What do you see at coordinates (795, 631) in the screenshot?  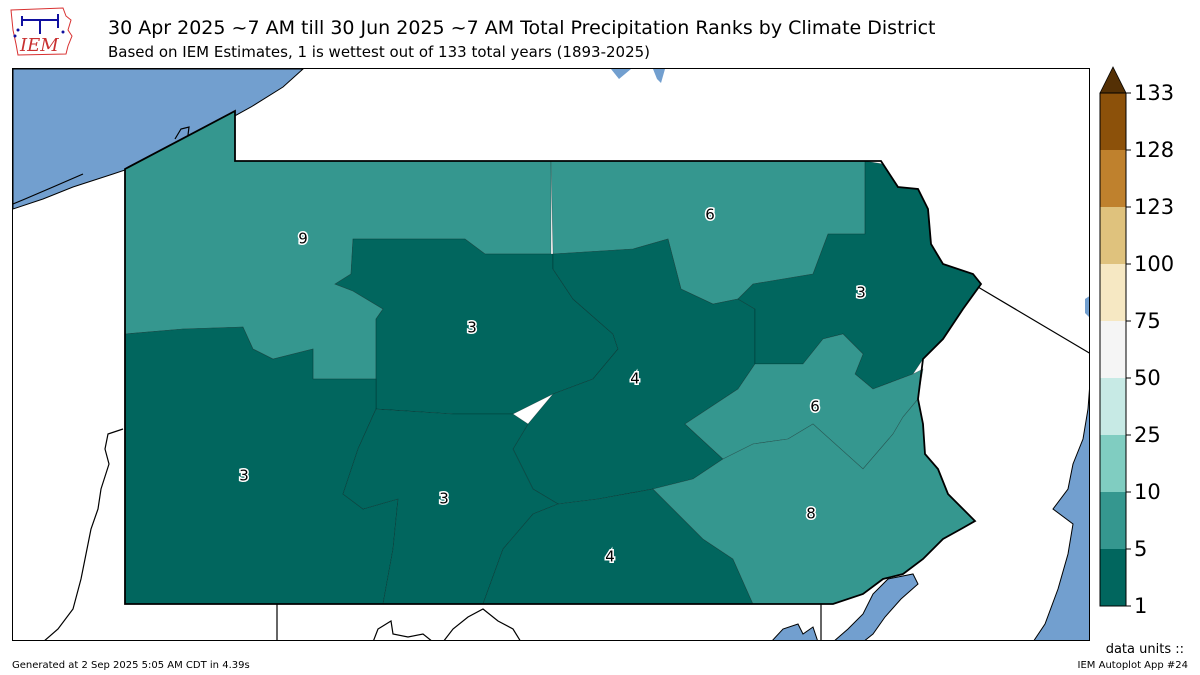 I see `chesapeake-bay` at bounding box center [795, 631].